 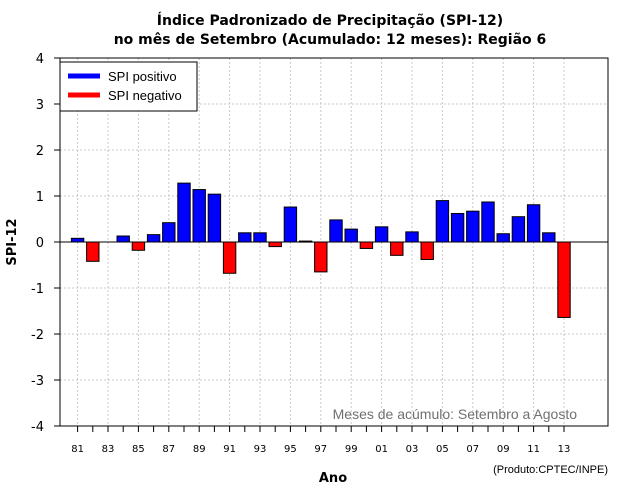 What do you see at coordinates (37, 289) in the screenshot?
I see `y-tick-label: -1` at bounding box center [37, 289].